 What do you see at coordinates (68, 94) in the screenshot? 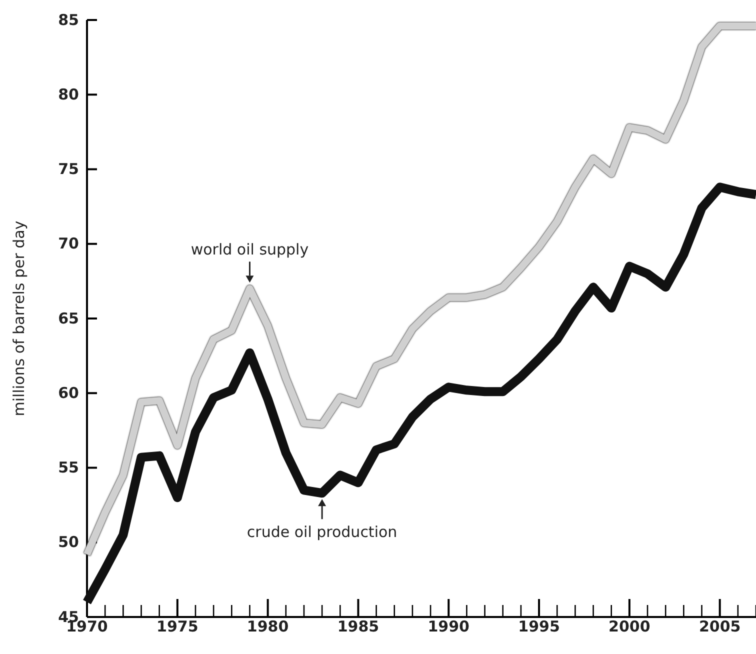
I see `y-tick-label: 80` at bounding box center [68, 94].